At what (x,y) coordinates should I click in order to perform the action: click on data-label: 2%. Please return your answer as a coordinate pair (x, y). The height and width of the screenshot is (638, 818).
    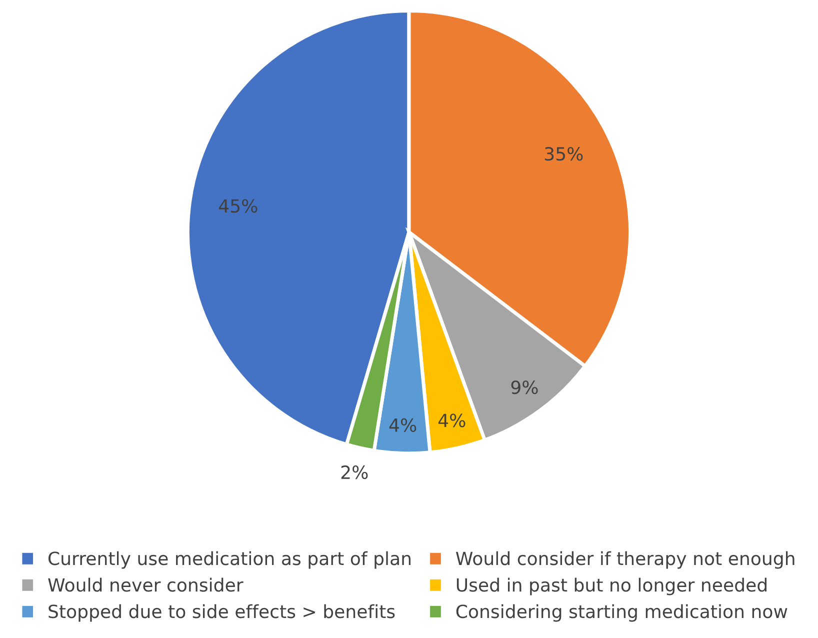
    Looking at the image, I should click on (354, 472).